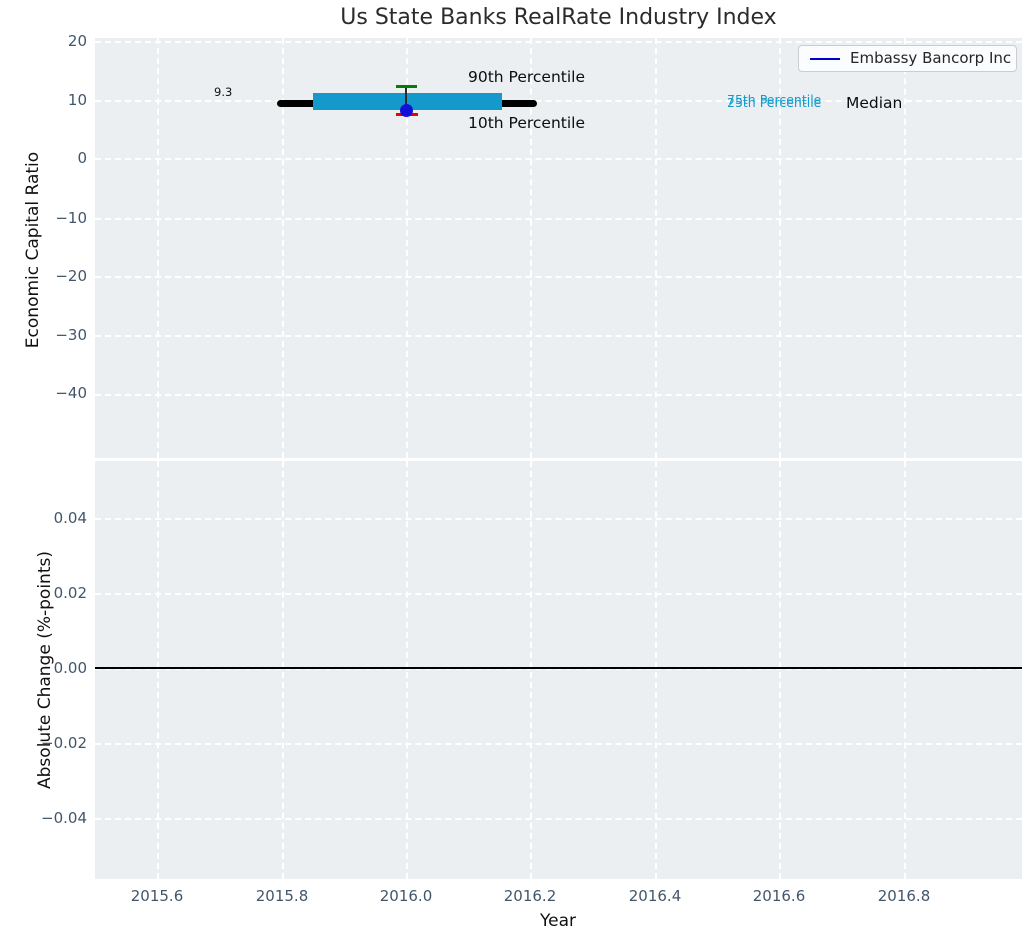 The height and width of the screenshot is (942, 1034). Describe the element at coordinates (904, 896) in the screenshot. I see `x-tick-label: 2016.8` at that location.